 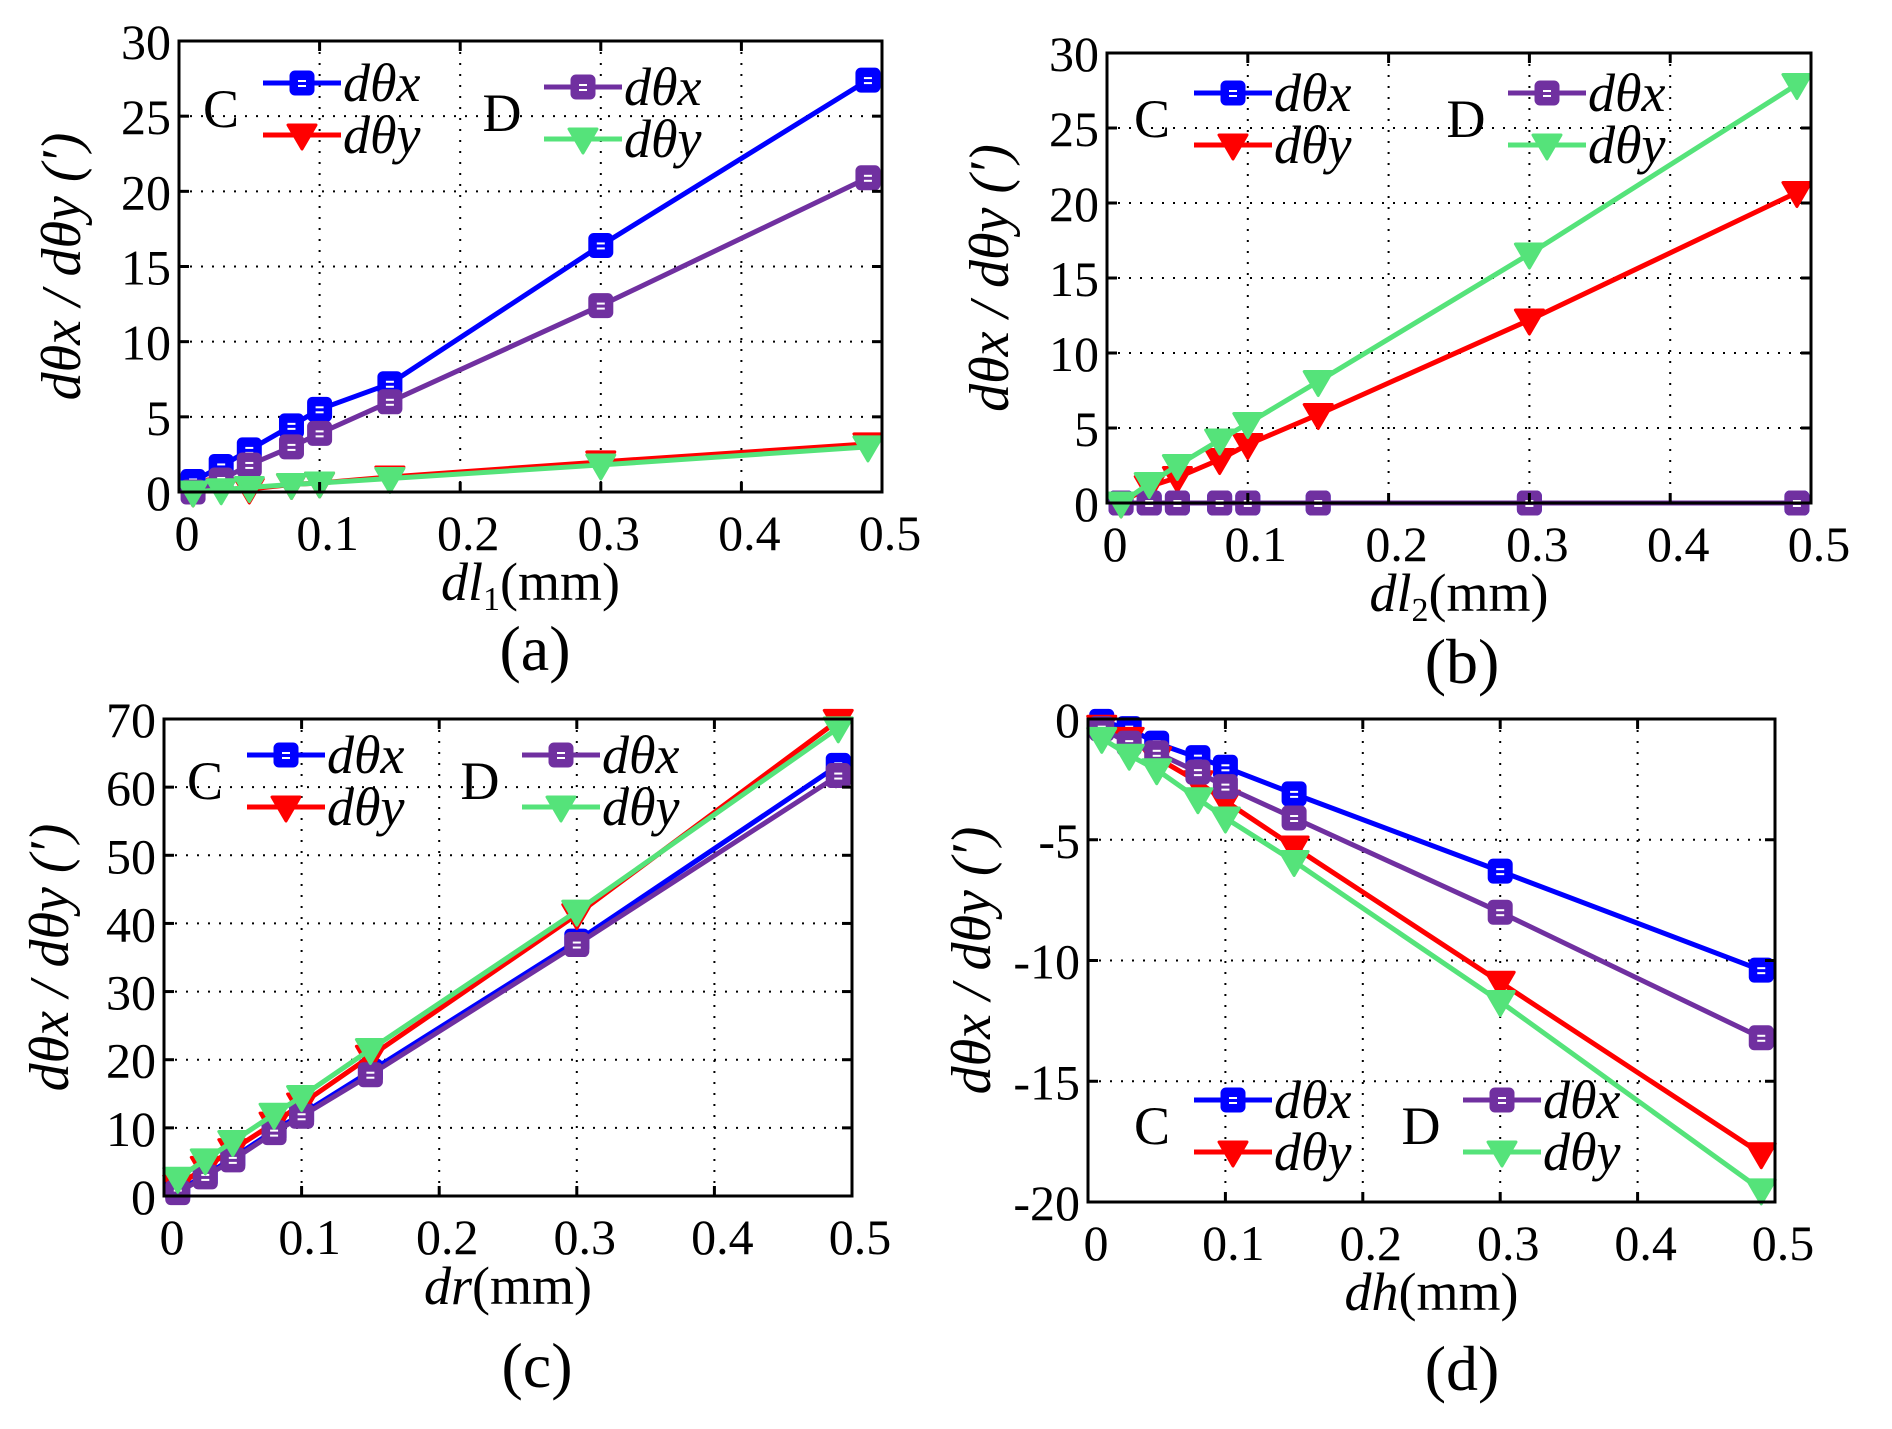 What do you see at coordinates (291, 426) in the screenshot?
I see `point-C-dθx-3` at bounding box center [291, 426].